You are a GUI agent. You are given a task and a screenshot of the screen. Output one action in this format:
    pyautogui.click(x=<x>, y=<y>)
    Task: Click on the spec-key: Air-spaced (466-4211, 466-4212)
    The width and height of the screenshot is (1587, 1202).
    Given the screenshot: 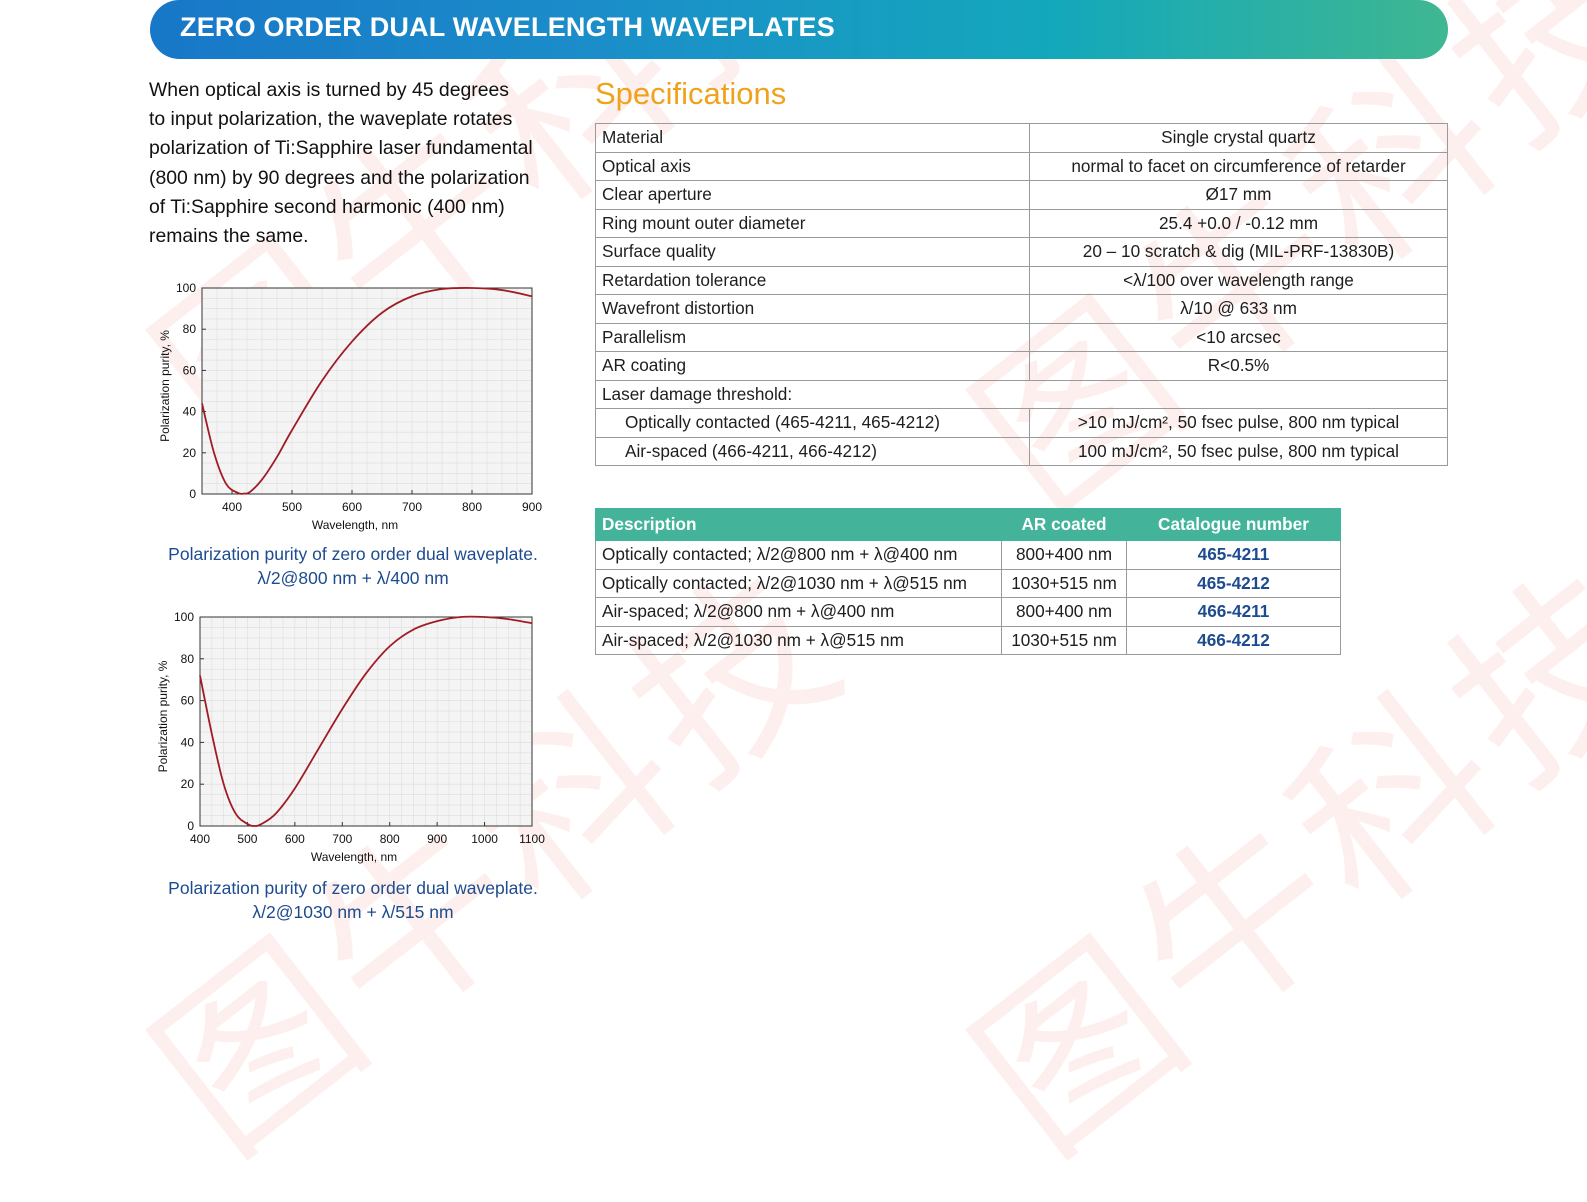 What is the action you would take?
    pyautogui.click(x=812, y=451)
    